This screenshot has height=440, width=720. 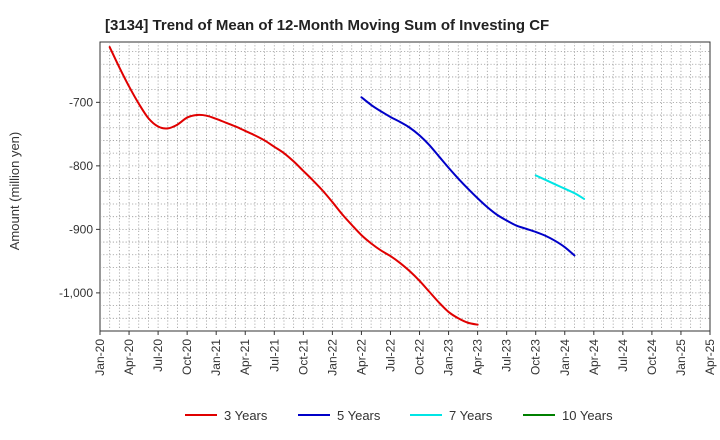 I want to click on legend: 3 Years 5 Years 7 Years 10 Years, so click(x=399, y=415).